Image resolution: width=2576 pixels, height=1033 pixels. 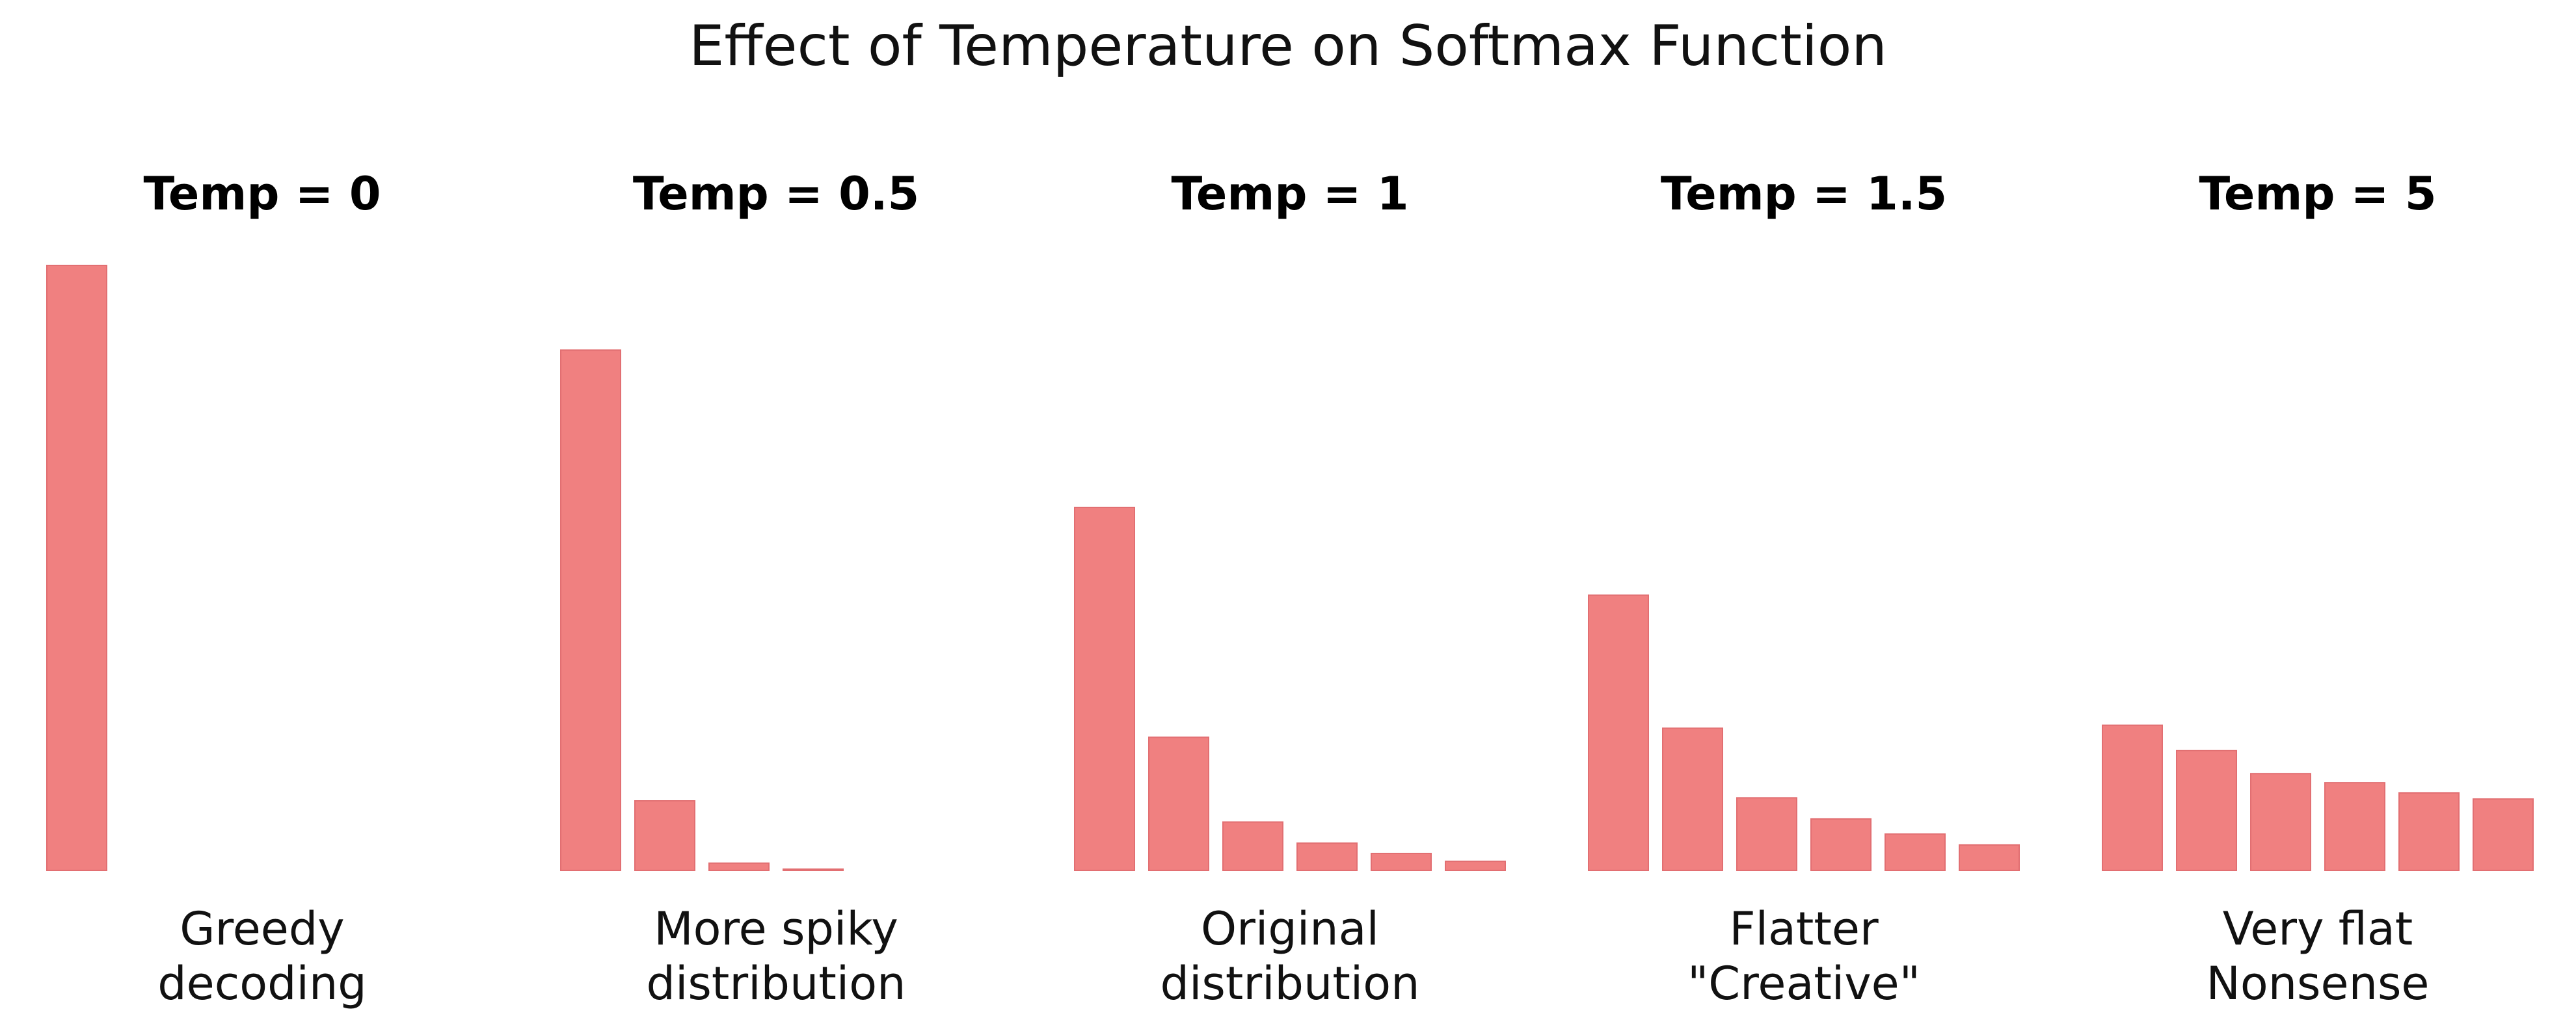 What do you see at coordinates (2317, 194) in the screenshot?
I see `panel-title: Temp = 5` at bounding box center [2317, 194].